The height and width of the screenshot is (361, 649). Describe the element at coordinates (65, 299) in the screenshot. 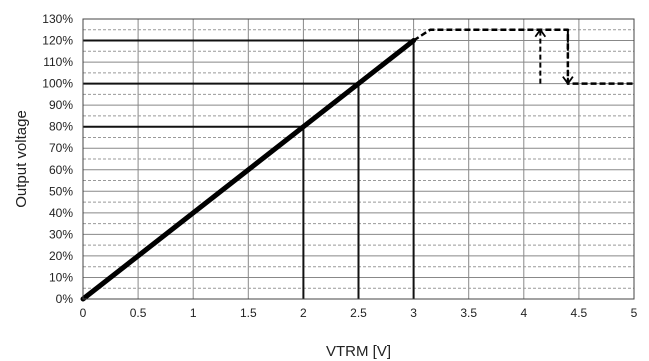

I see `y-tick-label-0: 0%` at that location.